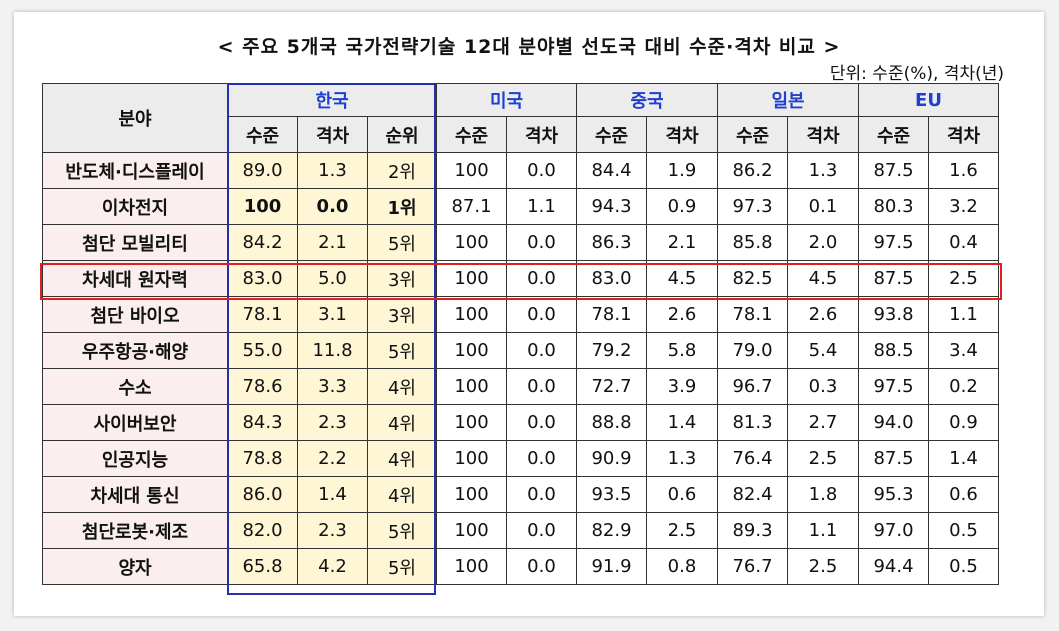  What do you see at coordinates (963, 314) in the screenshot?
I see `eu-gap-cell: 1.1` at bounding box center [963, 314].